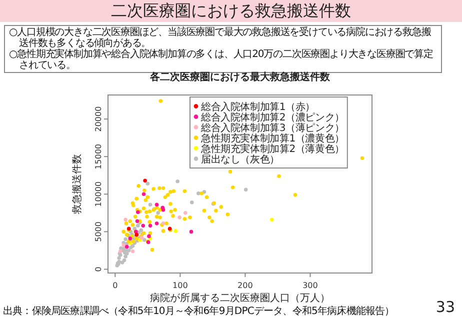  Describe the element at coordinates (240, 298) in the screenshot. I see `x-axis-title: 病院が所属する二次医療圏人口（万人）` at that location.